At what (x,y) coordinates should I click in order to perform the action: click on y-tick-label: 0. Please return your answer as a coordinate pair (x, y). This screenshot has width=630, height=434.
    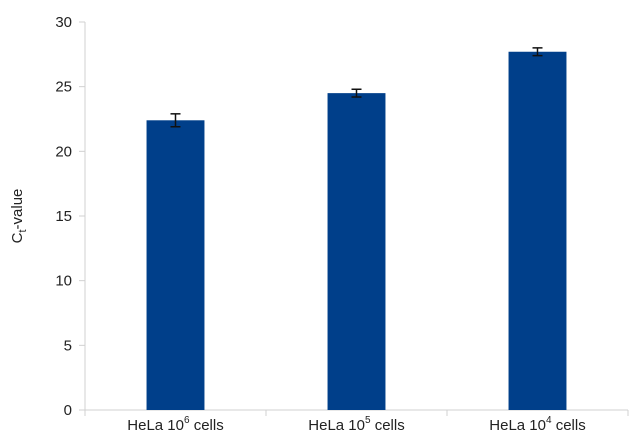
    Looking at the image, I should click on (68, 410).